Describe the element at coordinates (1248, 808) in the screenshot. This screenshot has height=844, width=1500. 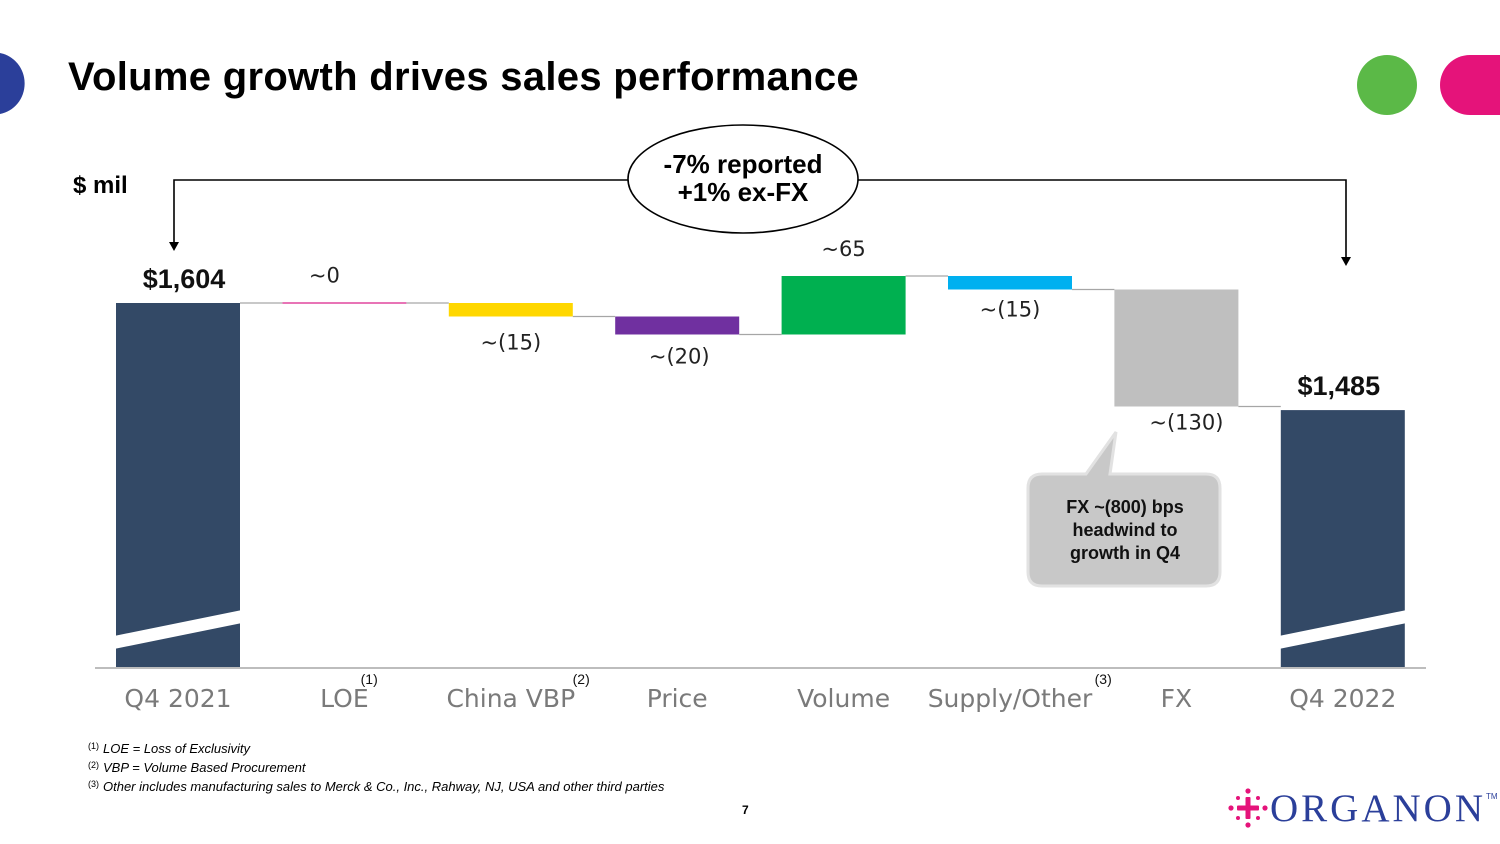
I see `organon-logo-icon` at that location.